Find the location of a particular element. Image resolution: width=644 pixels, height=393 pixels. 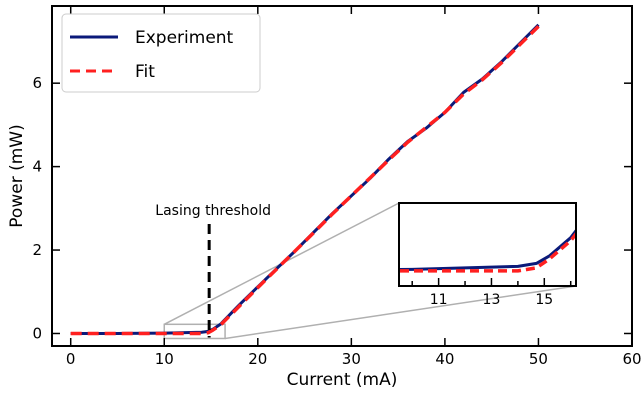

y-tick-label: 6 is located at coordinates (37, 83).